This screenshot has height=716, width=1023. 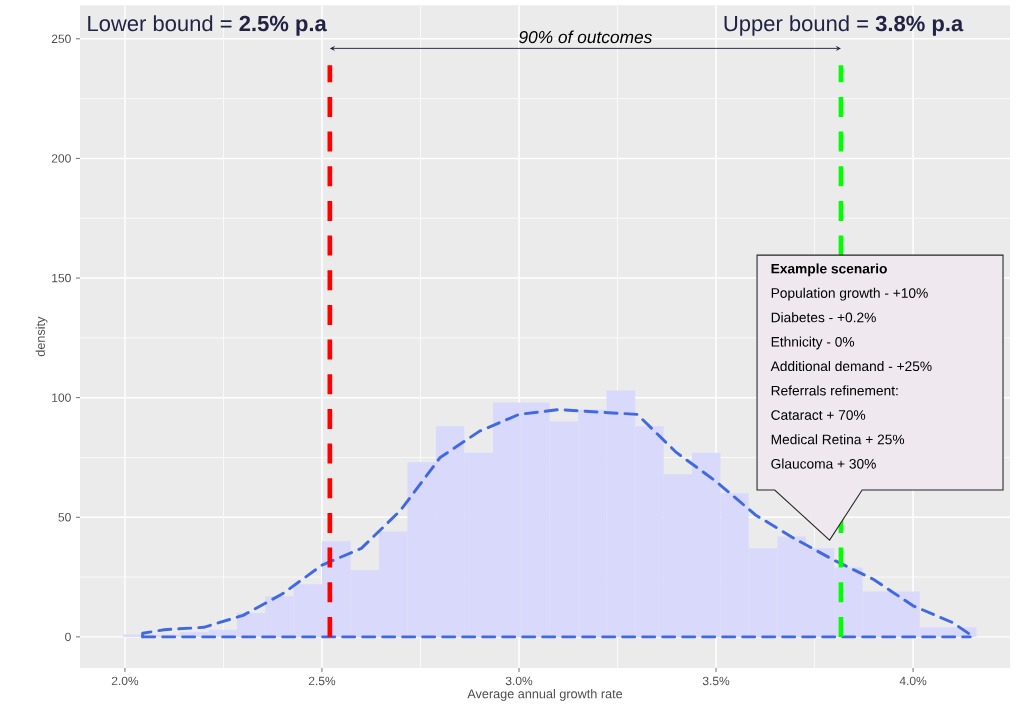 What do you see at coordinates (585, 37) in the screenshot?
I see `annotation: 90% of outcomes` at bounding box center [585, 37].